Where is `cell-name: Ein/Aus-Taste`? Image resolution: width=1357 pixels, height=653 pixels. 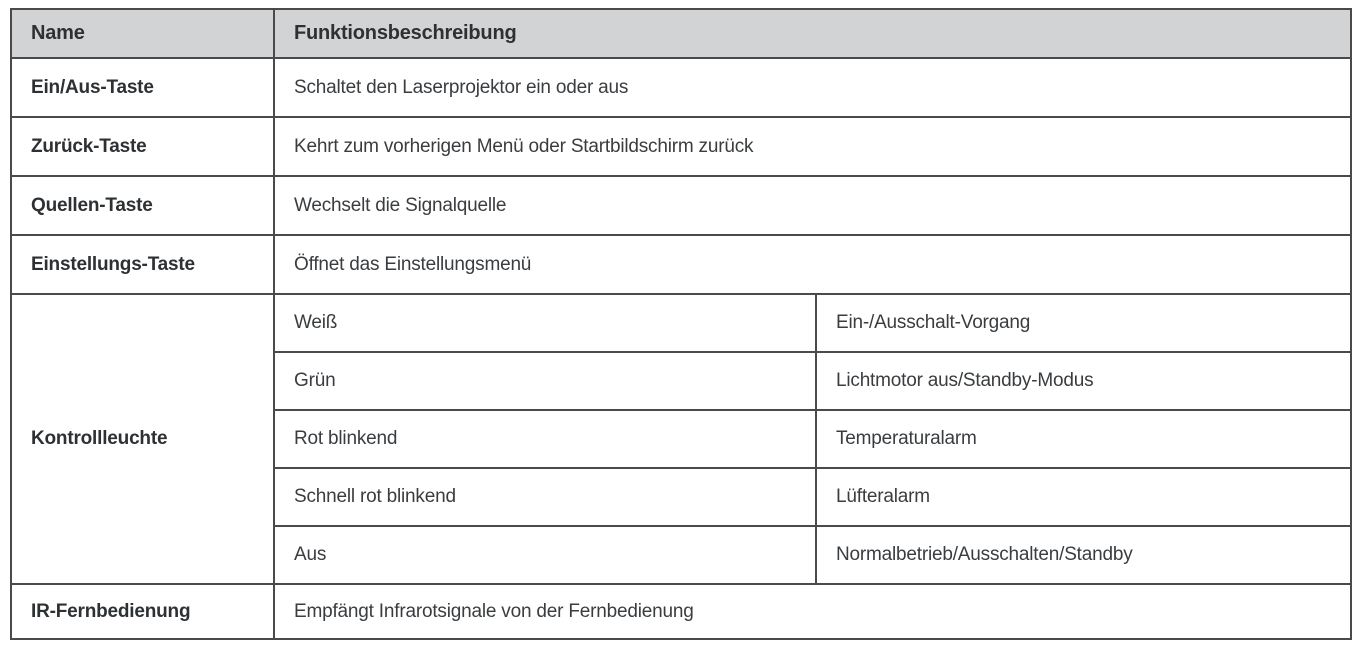
cell-name: Ein/Aus-Taste is located at coordinates (142, 87).